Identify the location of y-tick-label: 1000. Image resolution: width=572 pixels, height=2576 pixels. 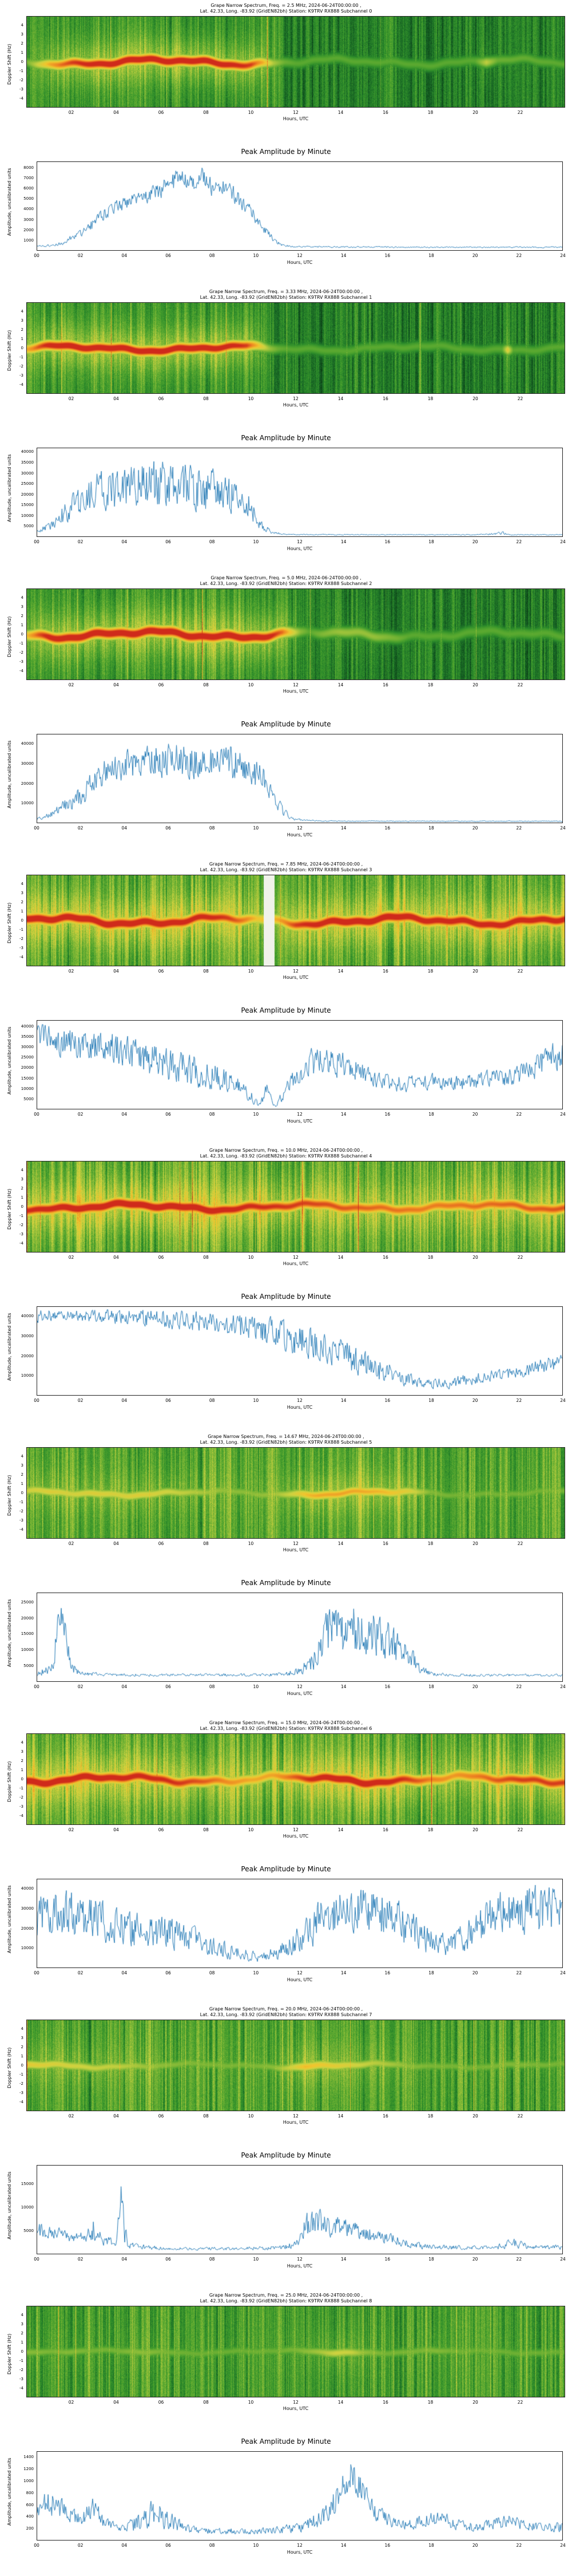
(28, 2481).